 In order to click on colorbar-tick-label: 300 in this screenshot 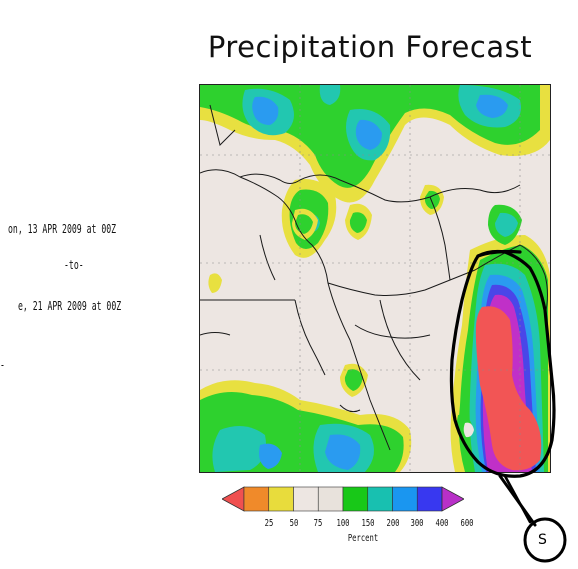, I will do `click(417, 523)`.